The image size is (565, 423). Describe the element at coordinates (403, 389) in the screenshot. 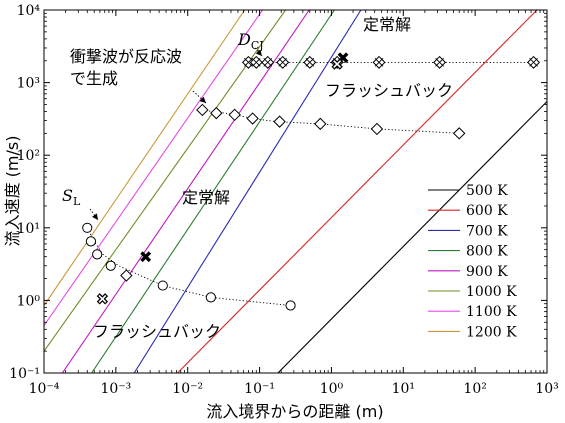

I see `x-tick-label: 10¹` at that location.